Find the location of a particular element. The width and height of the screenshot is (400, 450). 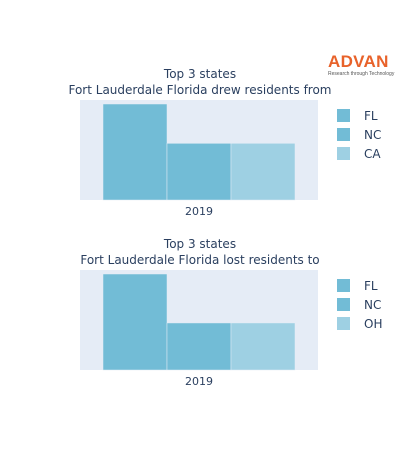

legend-label-oh: OH is located at coordinates (373, 324).